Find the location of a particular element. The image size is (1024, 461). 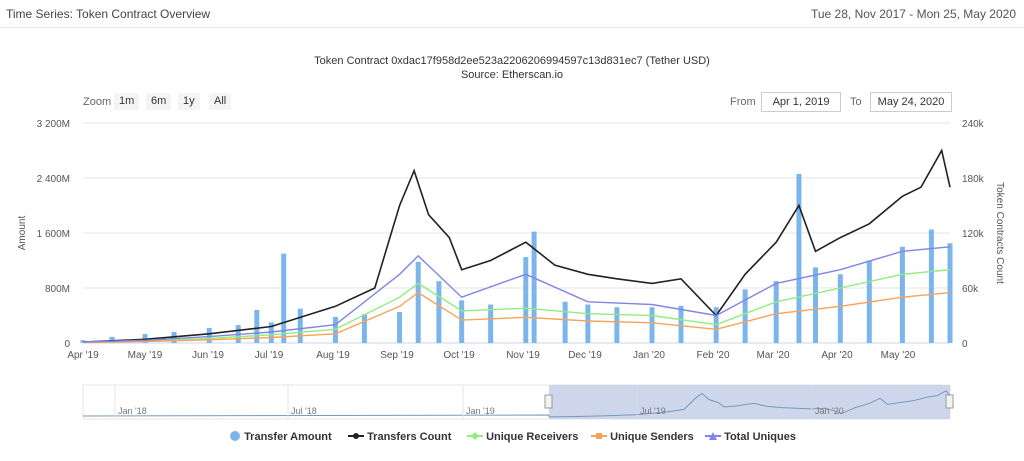

legend-label: Unique Receivers is located at coordinates (532, 437).